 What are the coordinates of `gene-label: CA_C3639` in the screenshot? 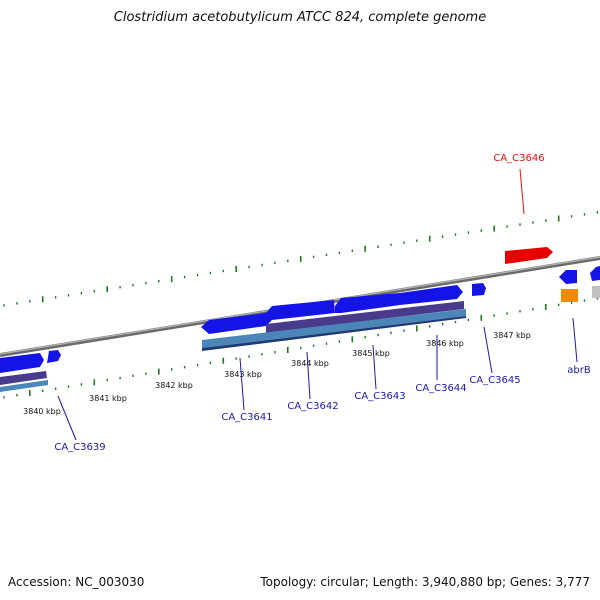 It's located at (79, 447).